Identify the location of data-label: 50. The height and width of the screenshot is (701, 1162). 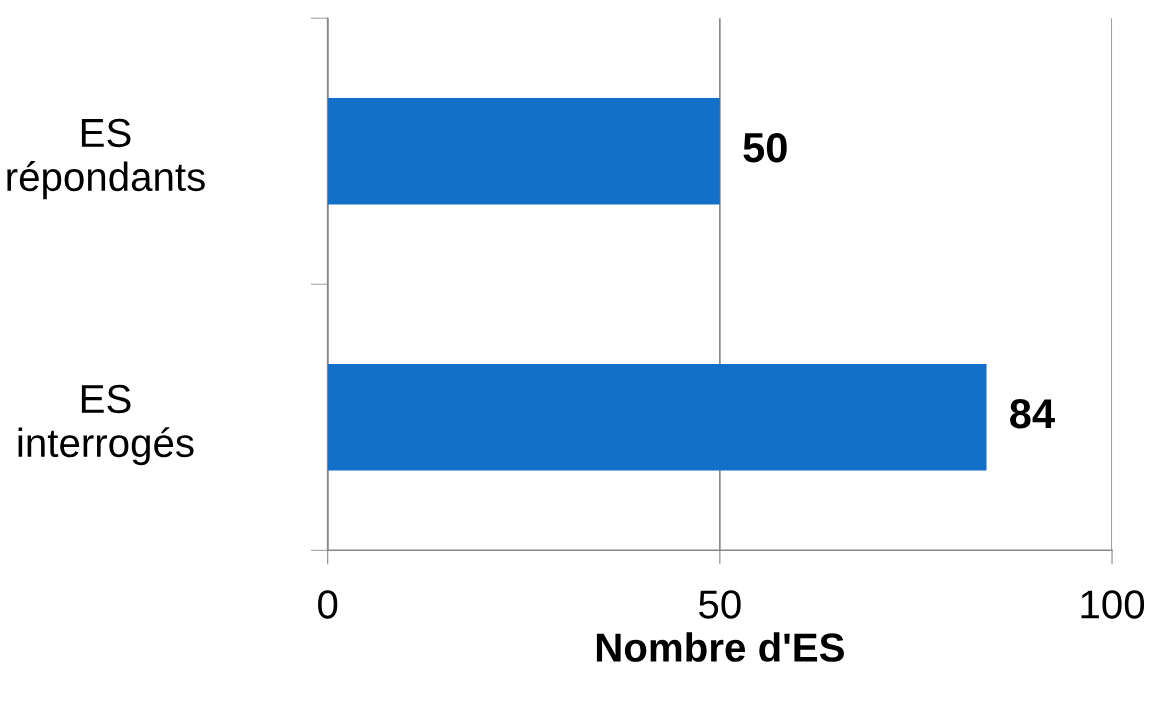
(765, 147).